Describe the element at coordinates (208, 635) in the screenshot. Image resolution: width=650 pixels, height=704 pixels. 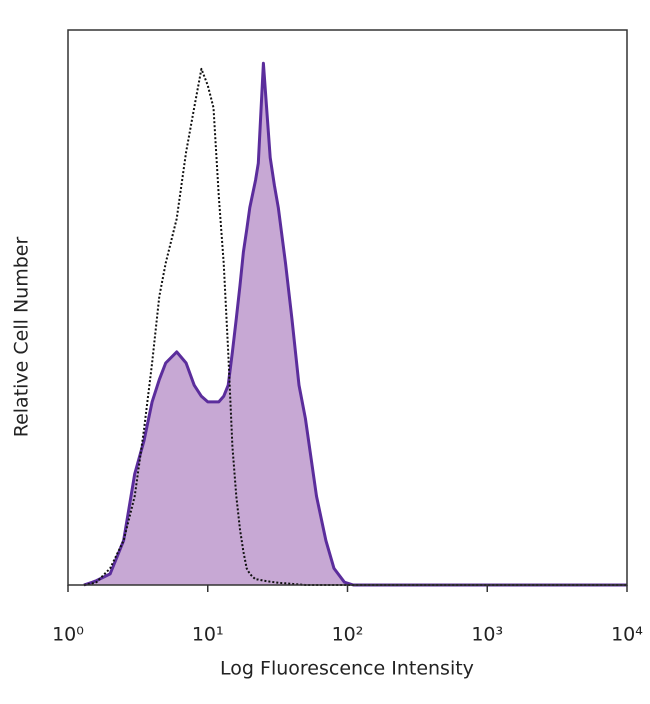
I see `x-tick-label: 10¹` at that location.